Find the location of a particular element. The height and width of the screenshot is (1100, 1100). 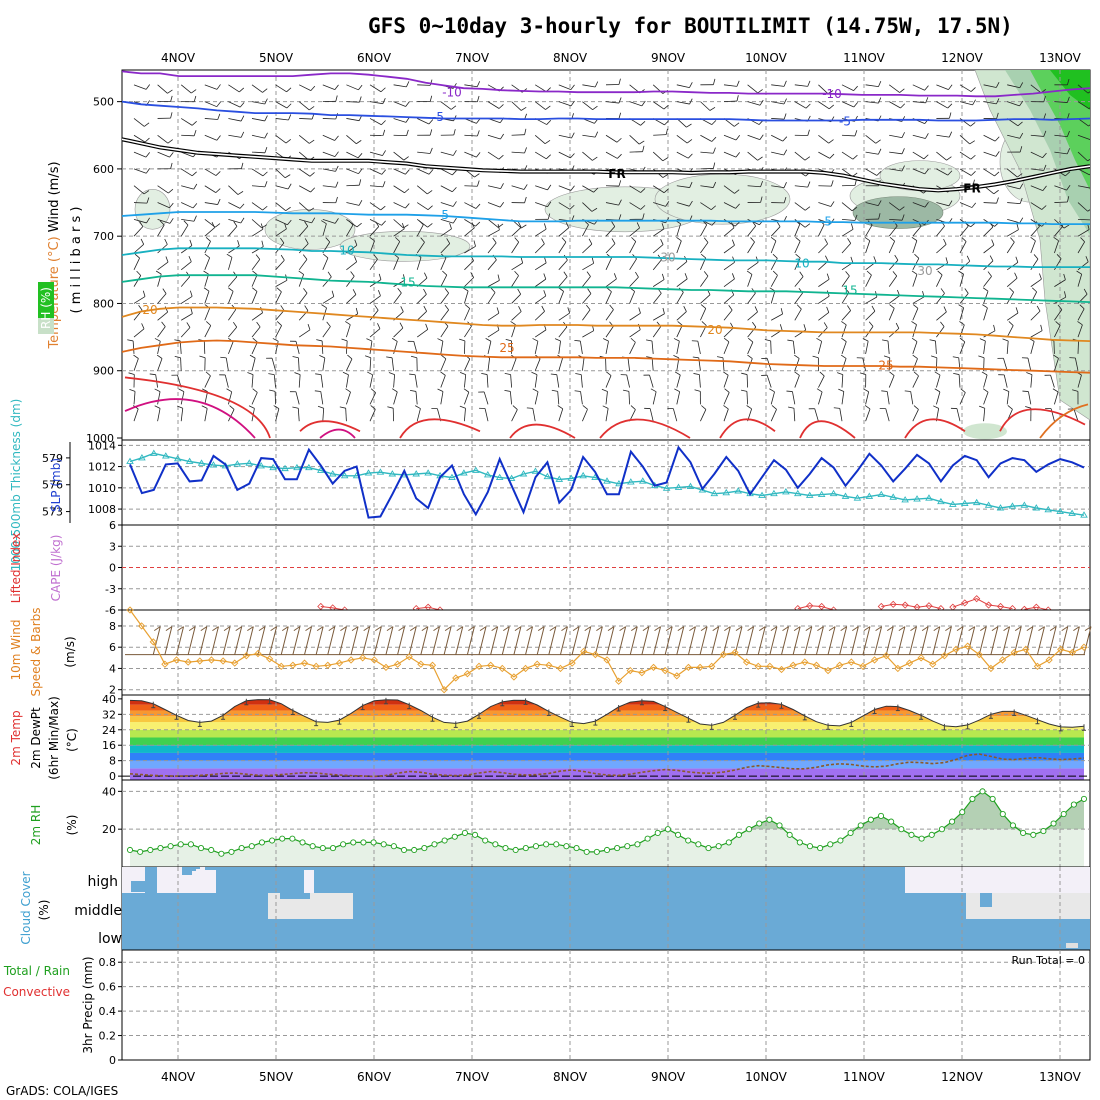

pressure-tick-label: 700 is located at coordinates (103, 236).